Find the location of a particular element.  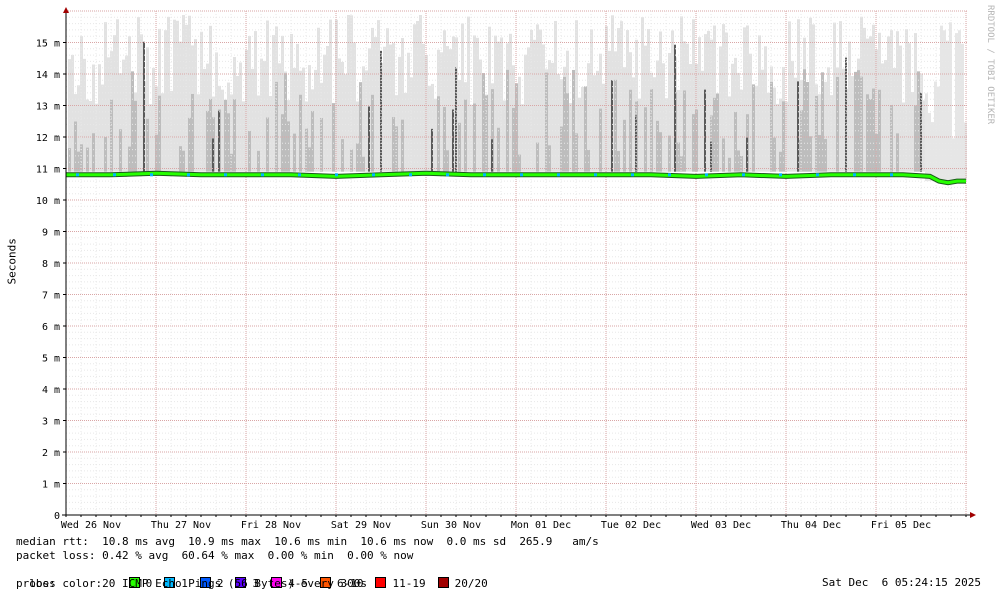

y-tick-label: 12 m is located at coordinates (48, 138).